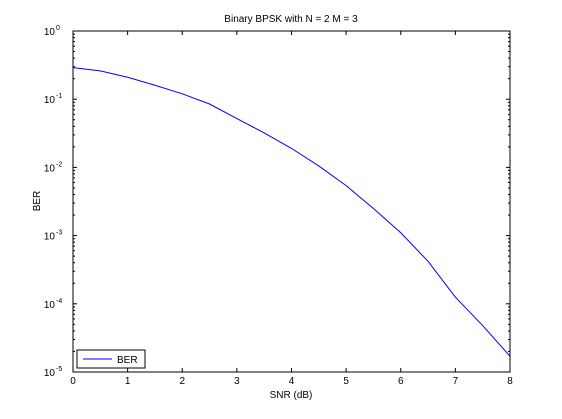  I want to click on y-tick-exponent: -3, so click(59, 233).